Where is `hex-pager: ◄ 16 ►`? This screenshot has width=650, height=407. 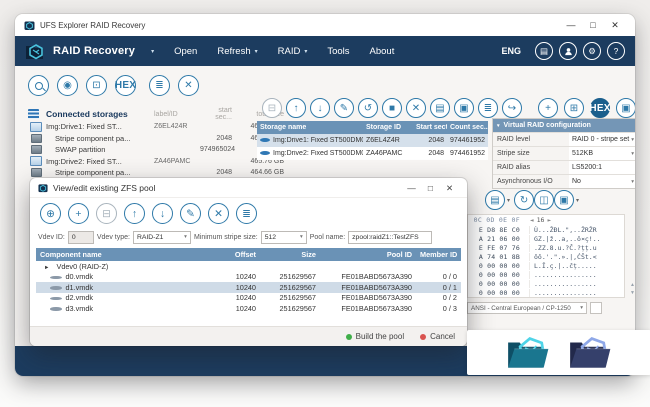 hex-pager: ◄ 16 ► is located at coordinates (540, 220).